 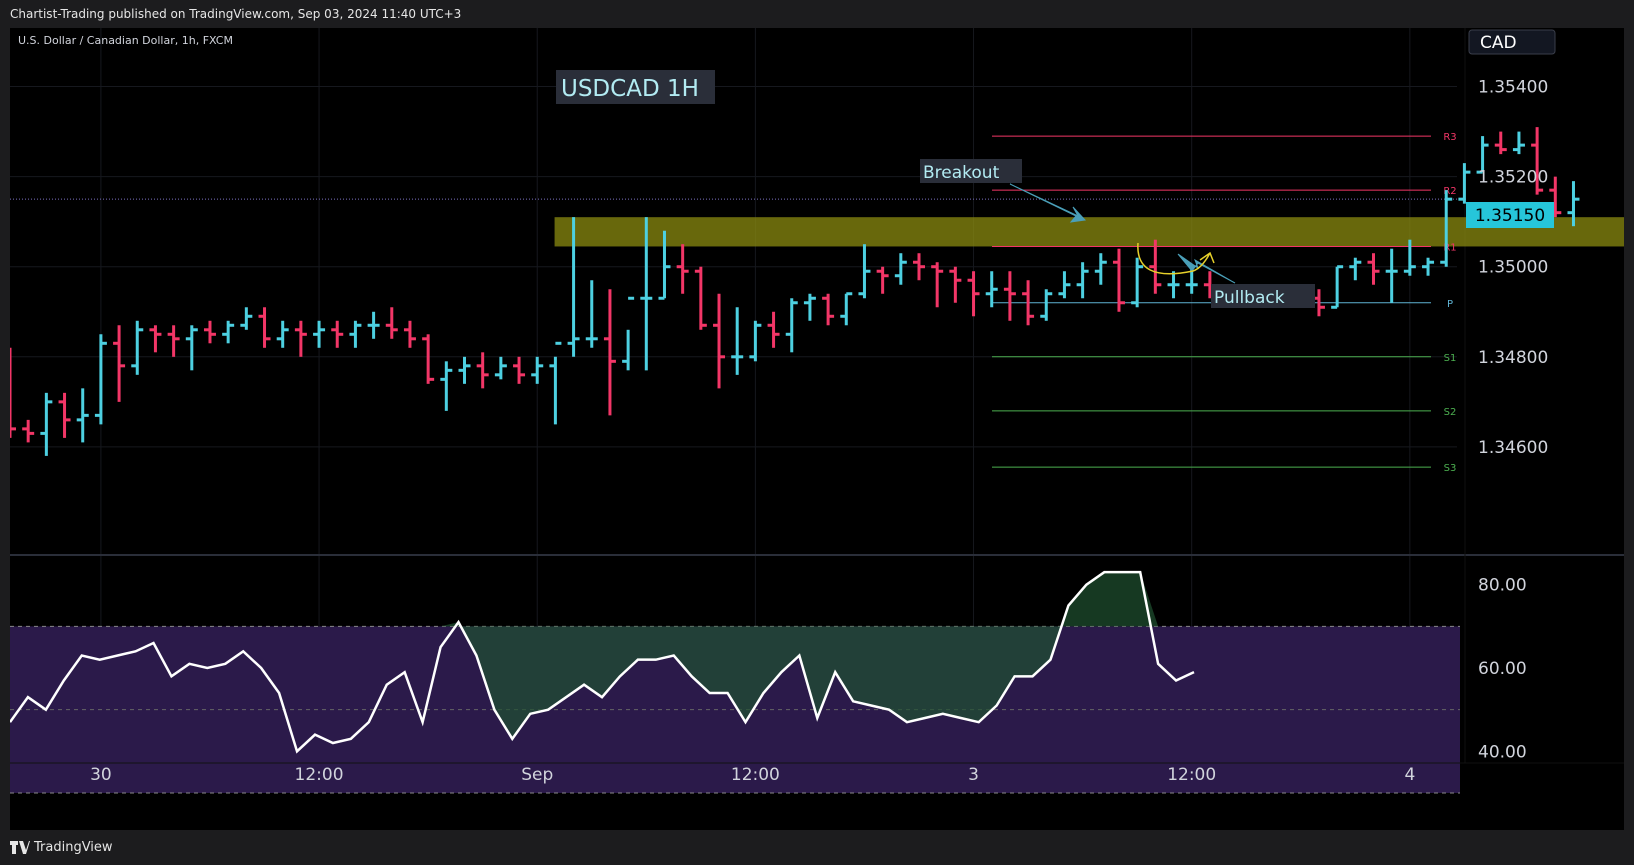 What do you see at coordinates (630, 89) in the screenshot?
I see `chart-title: USDCAD 1H` at bounding box center [630, 89].